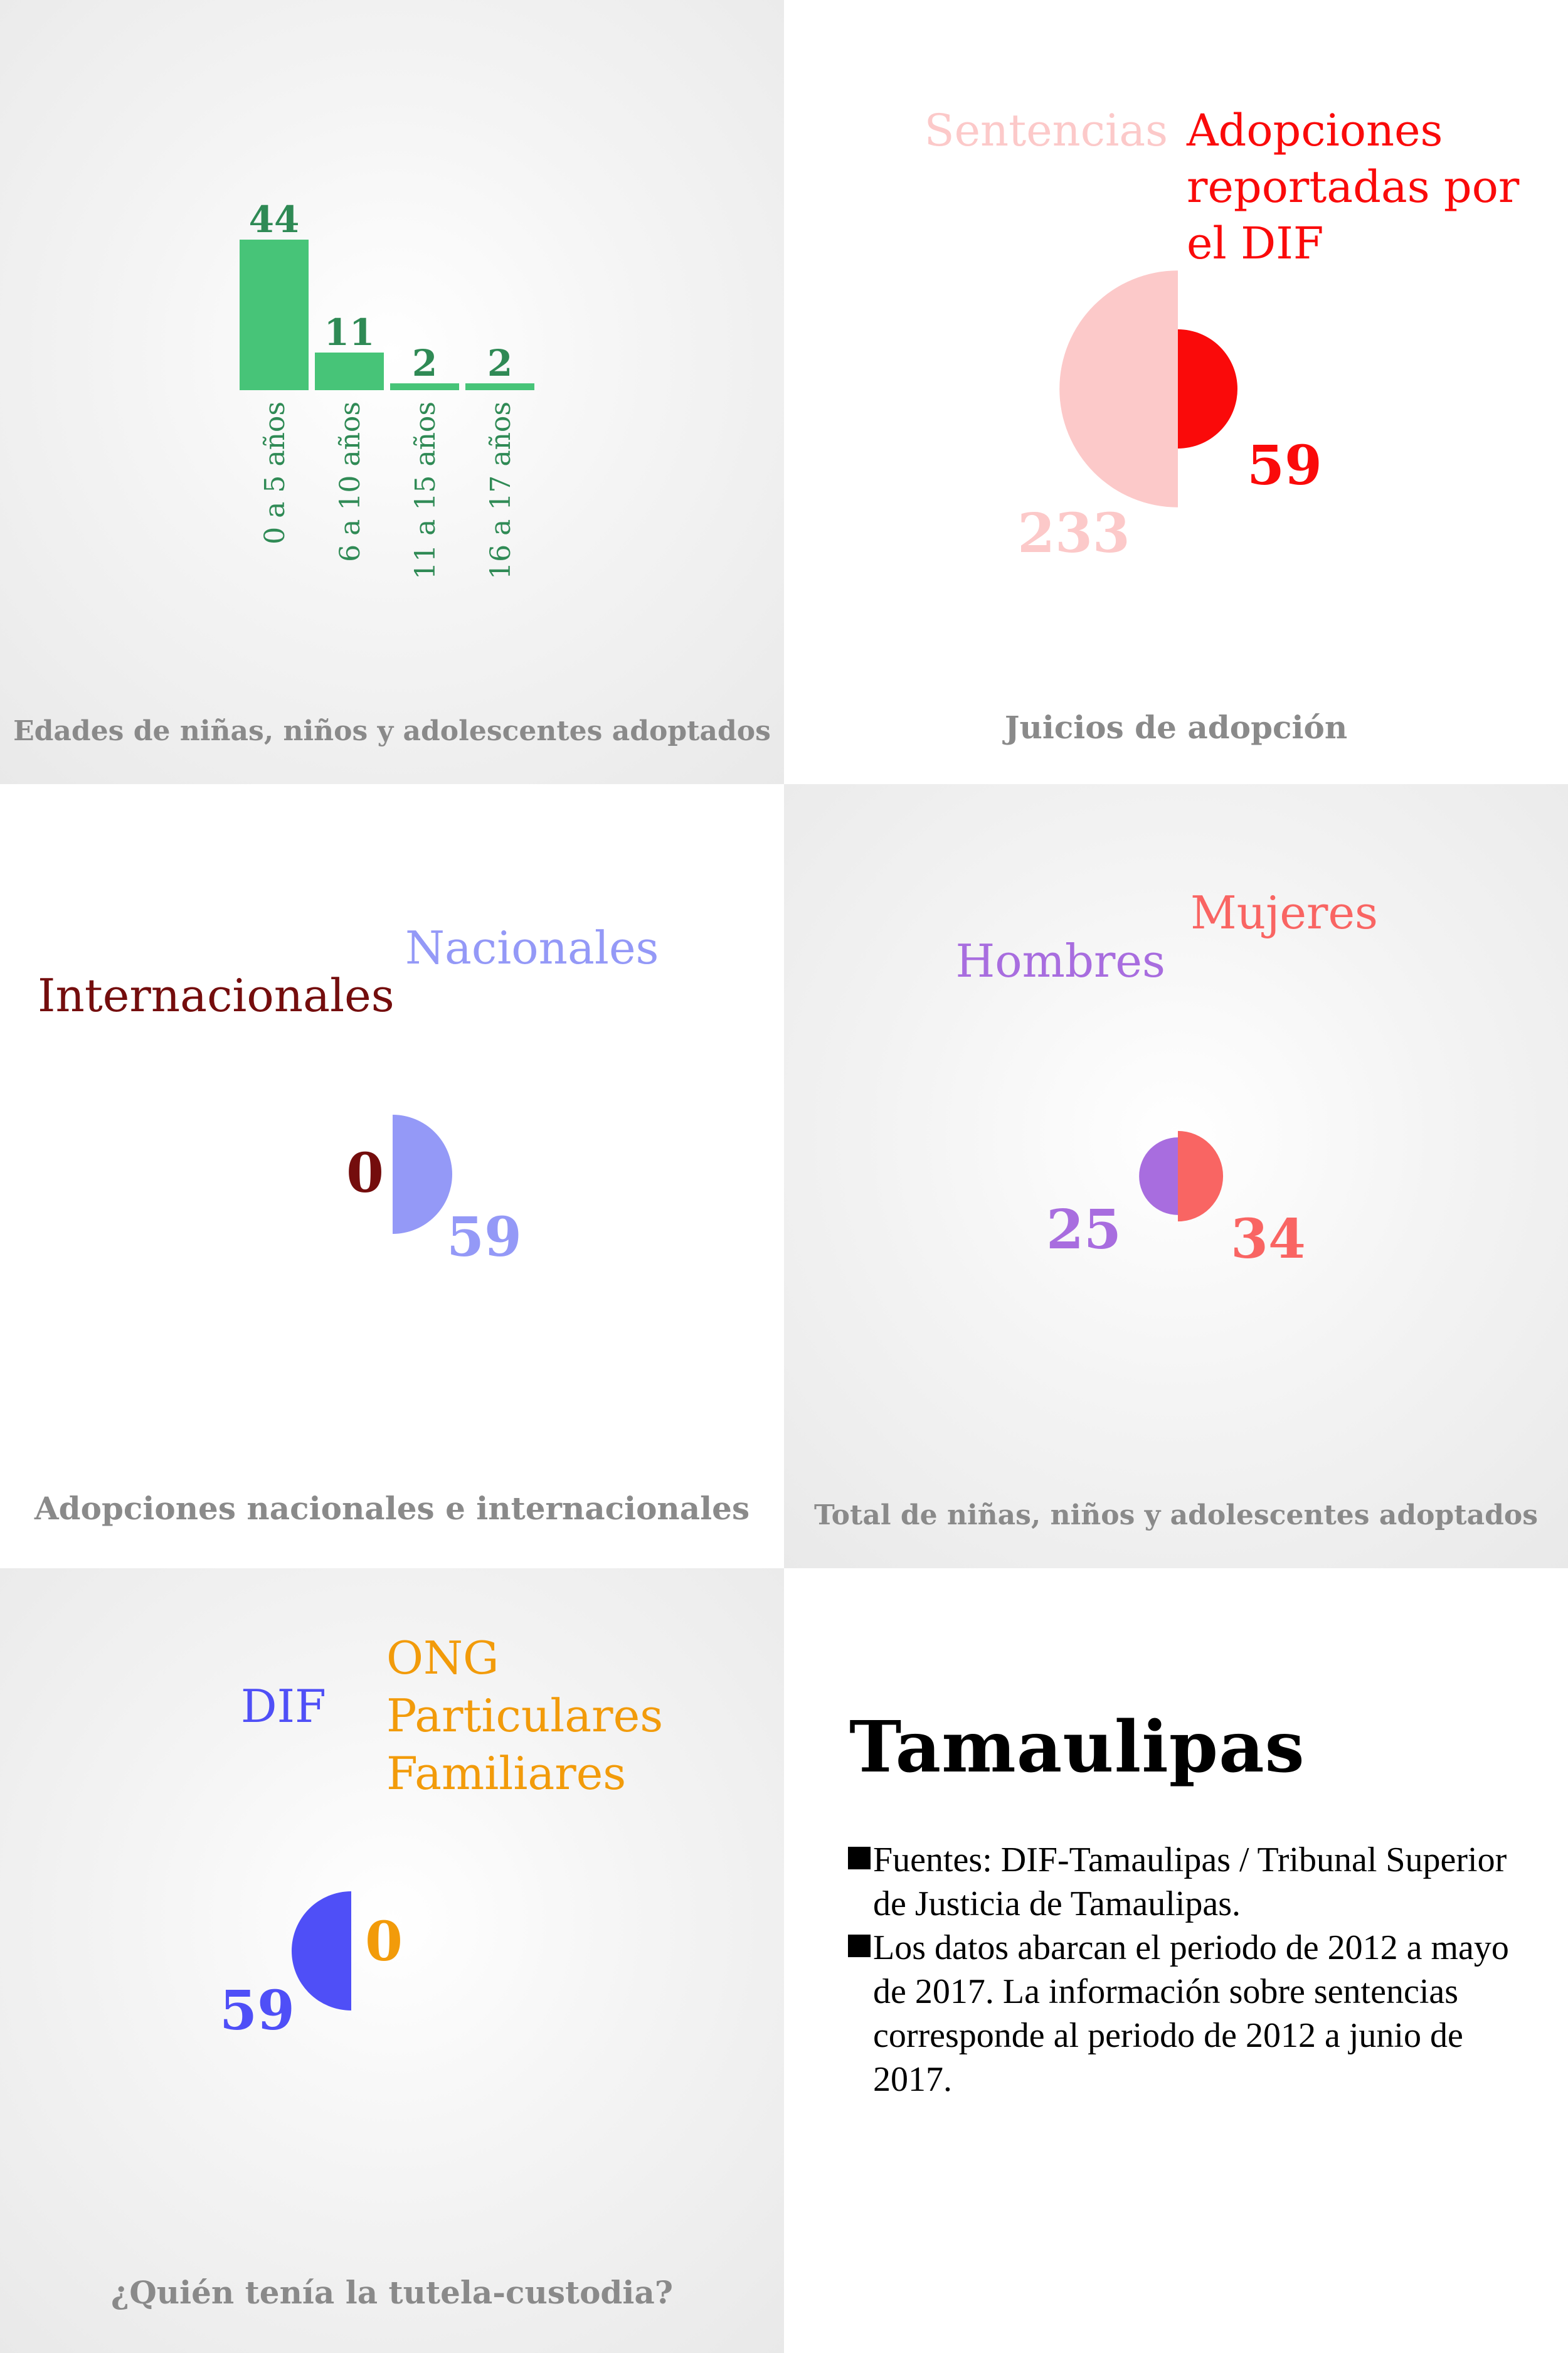 This screenshot has height=2353, width=1568. What do you see at coordinates (1284, 912) in the screenshot?
I see `legend-label-mujeres: Mujeres` at bounding box center [1284, 912].